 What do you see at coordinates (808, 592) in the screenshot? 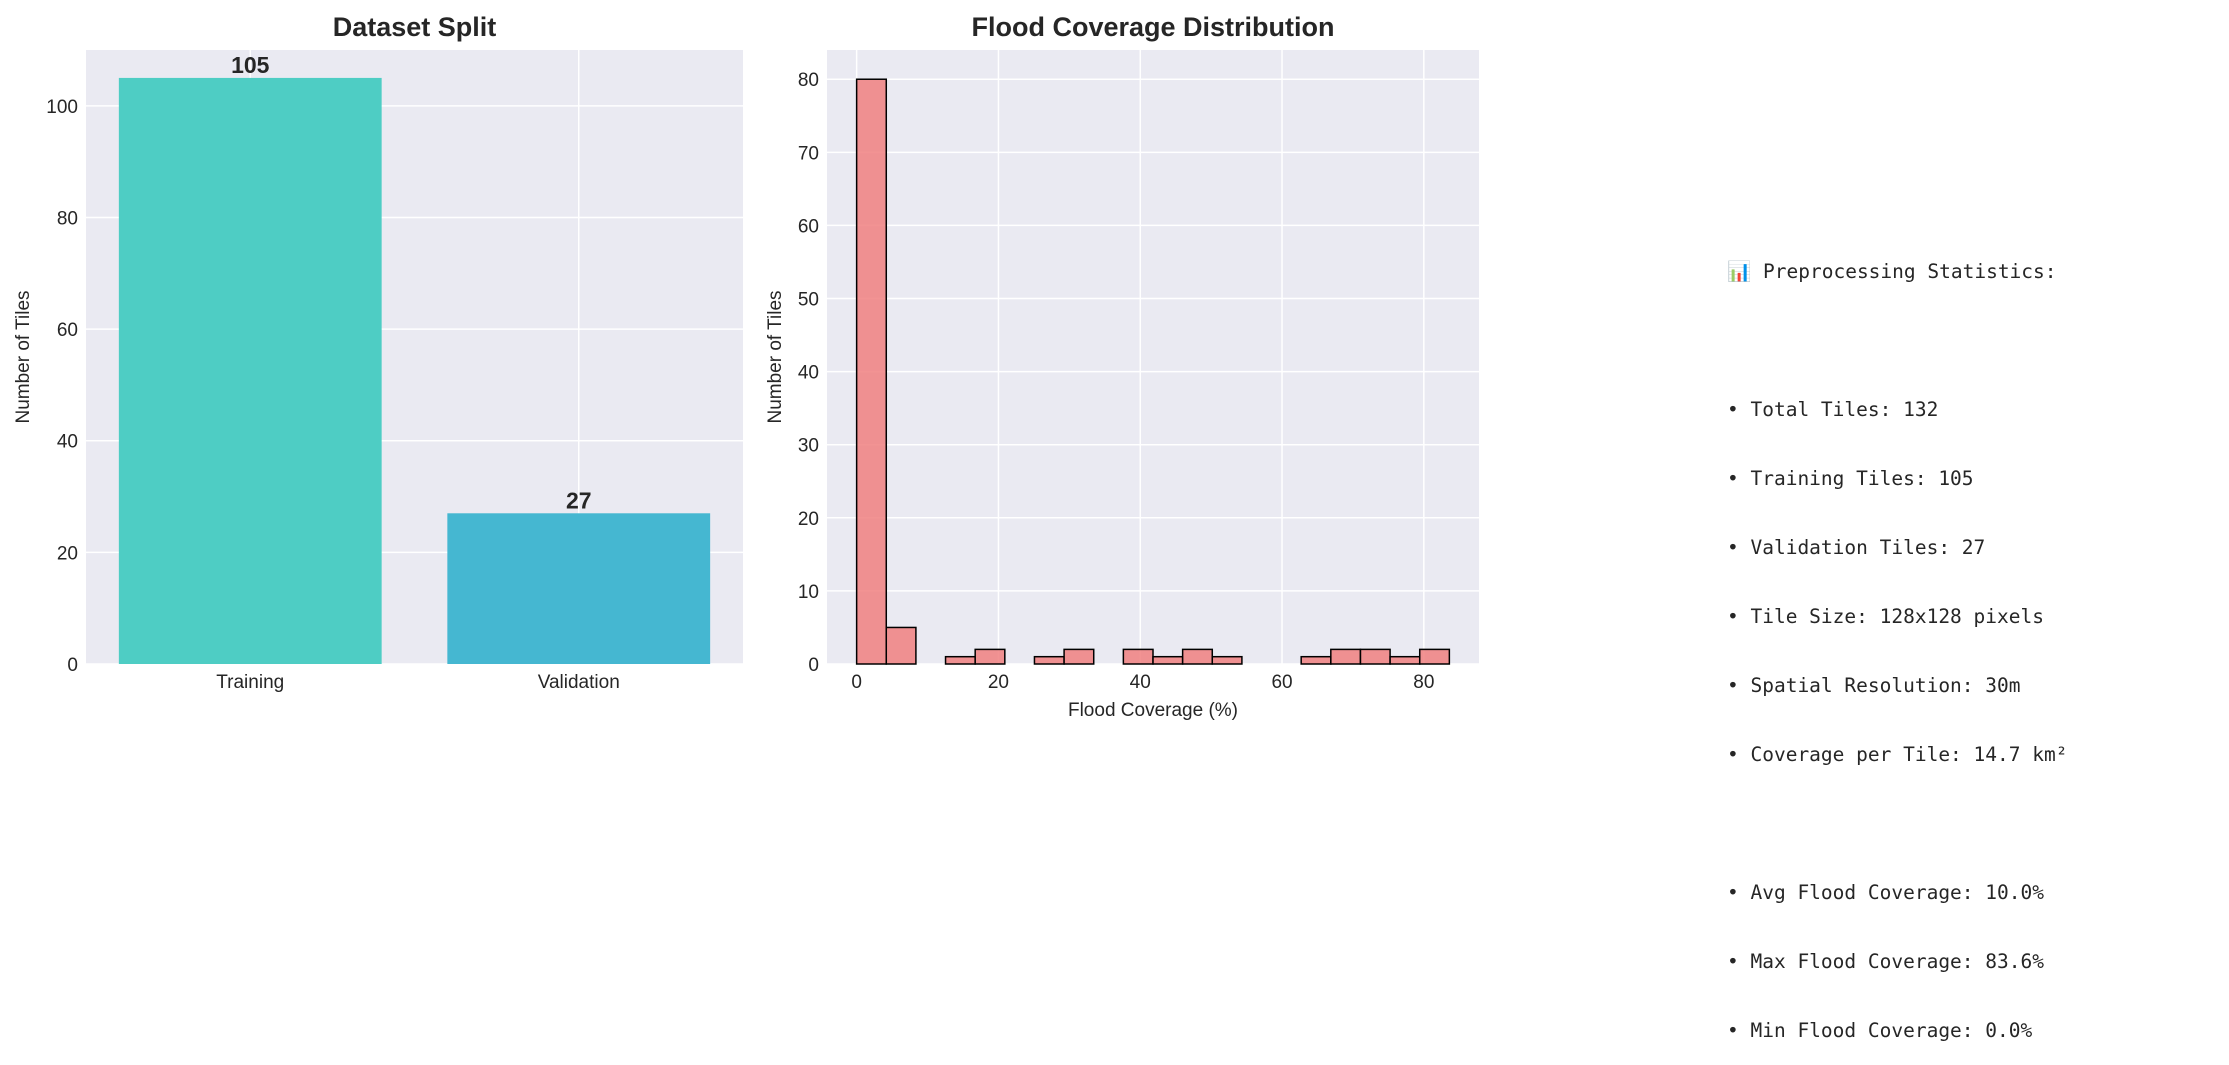
I see `y-tick-label: 10` at bounding box center [808, 592].